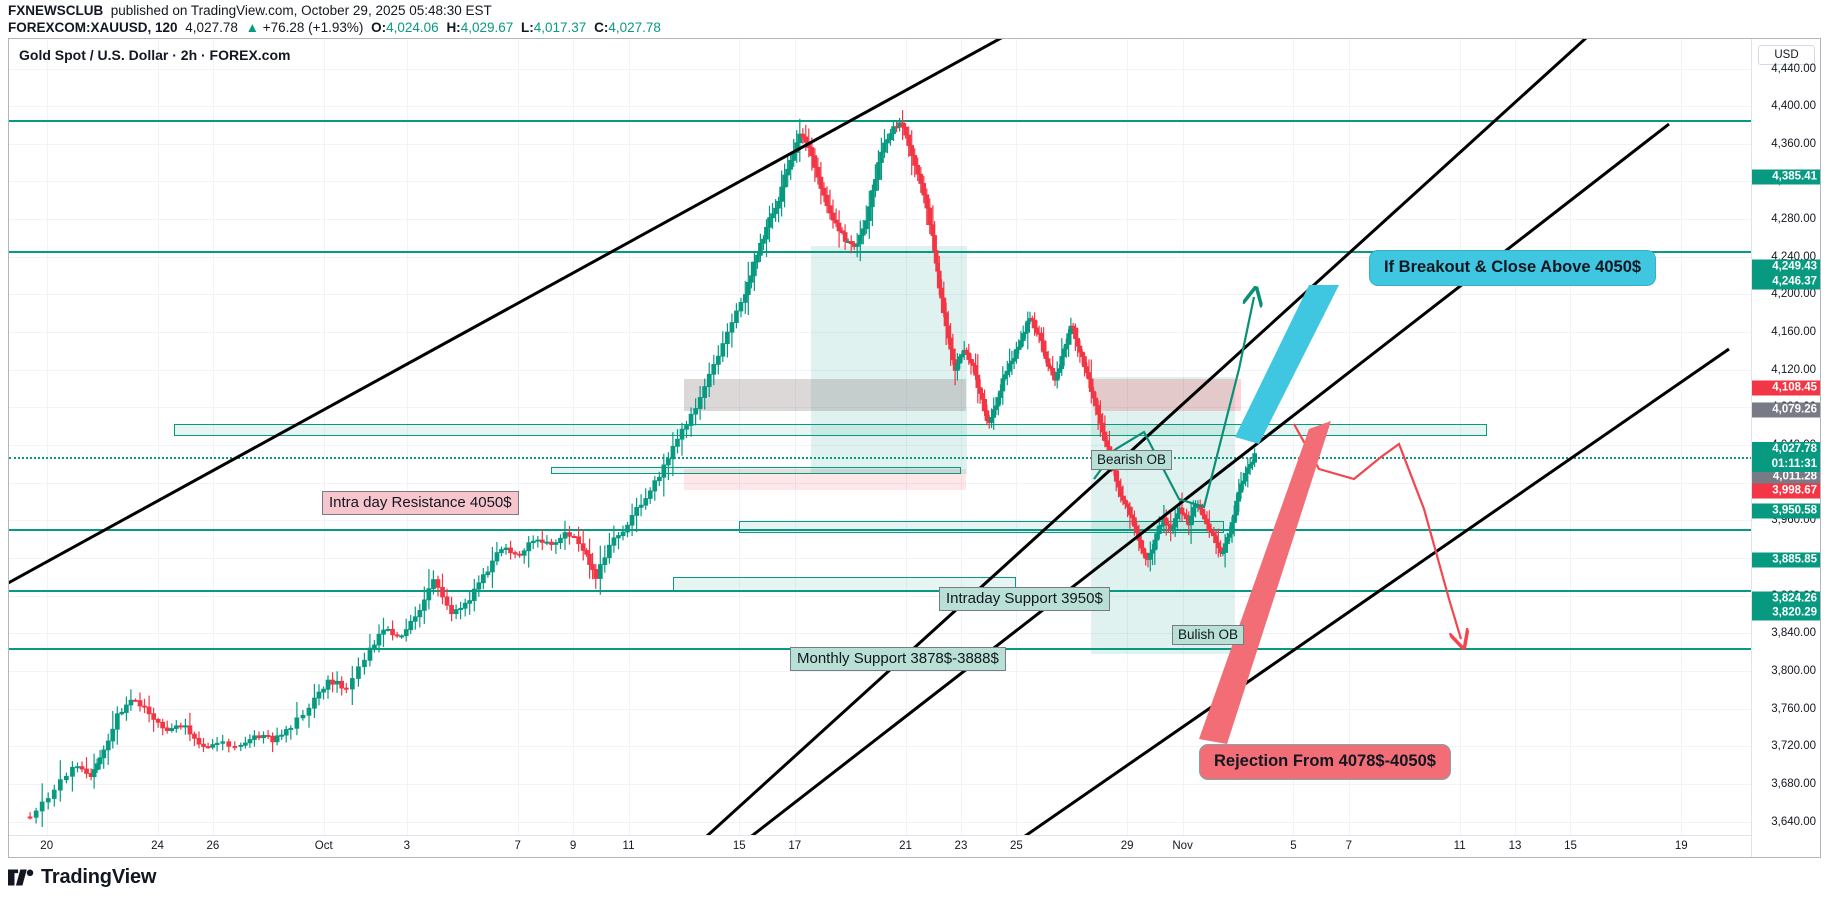 The width and height of the screenshot is (1829, 903). I want to click on time-tick: 17, so click(795, 846).